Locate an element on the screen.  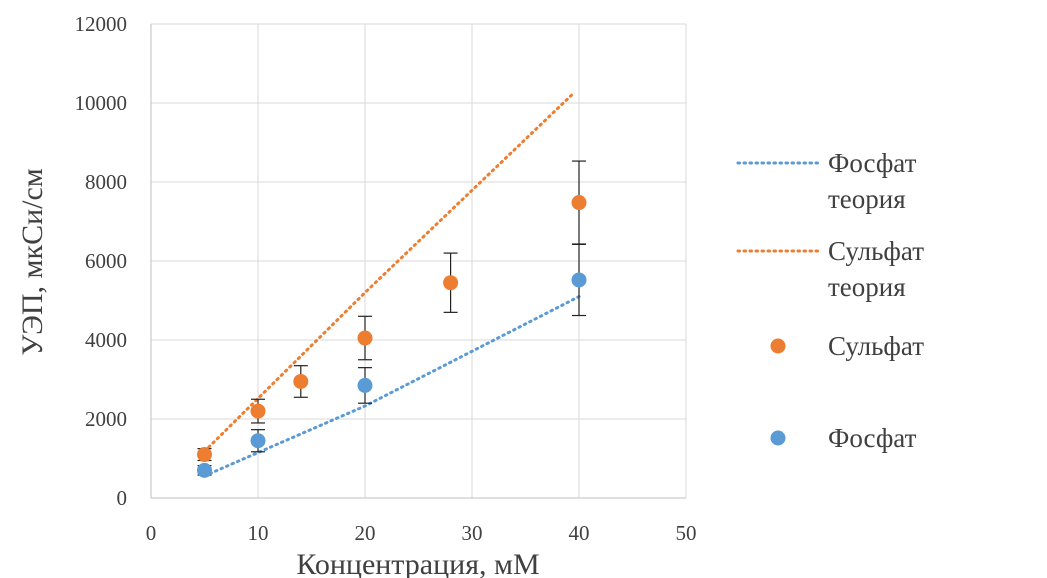
y-tick-label: 0 is located at coordinates (122, 498).